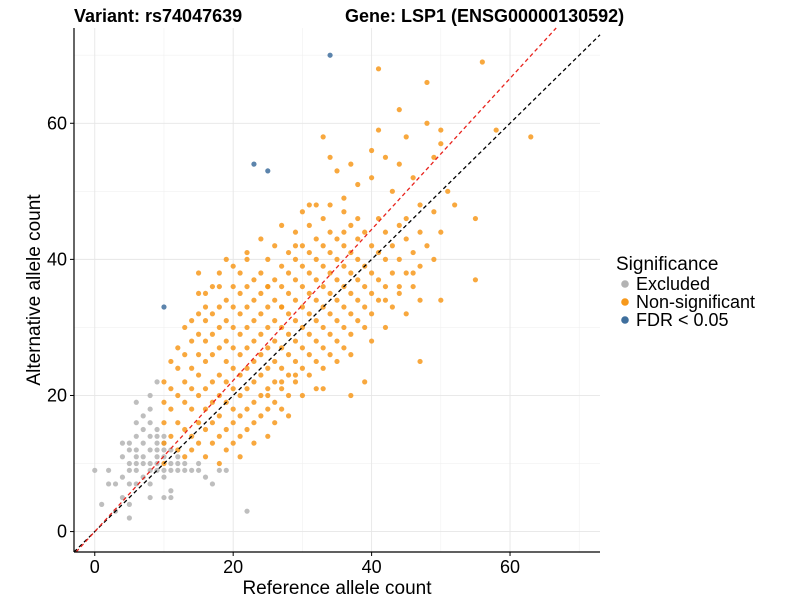 This screenshot has height=600, width=800. Describe the element at coordinates (57, 259) in the screenshot. I see `y-tick-label: 40` at that location.